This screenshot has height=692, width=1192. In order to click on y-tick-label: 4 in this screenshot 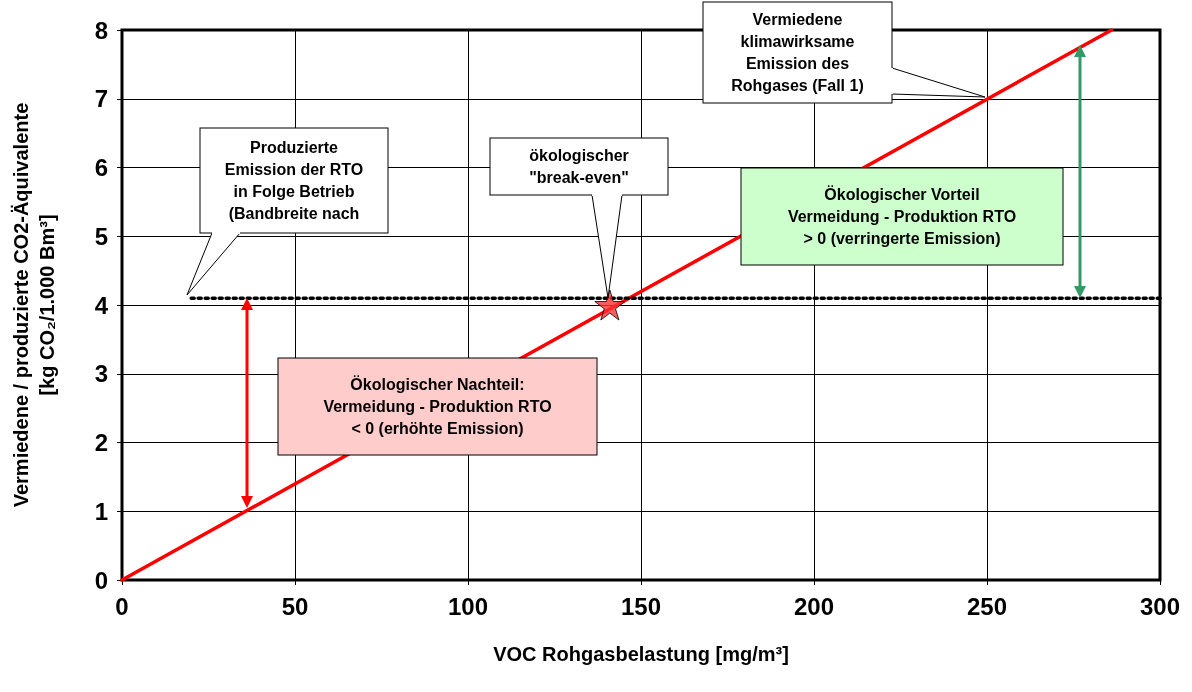, I will do `click(101, 305)`.